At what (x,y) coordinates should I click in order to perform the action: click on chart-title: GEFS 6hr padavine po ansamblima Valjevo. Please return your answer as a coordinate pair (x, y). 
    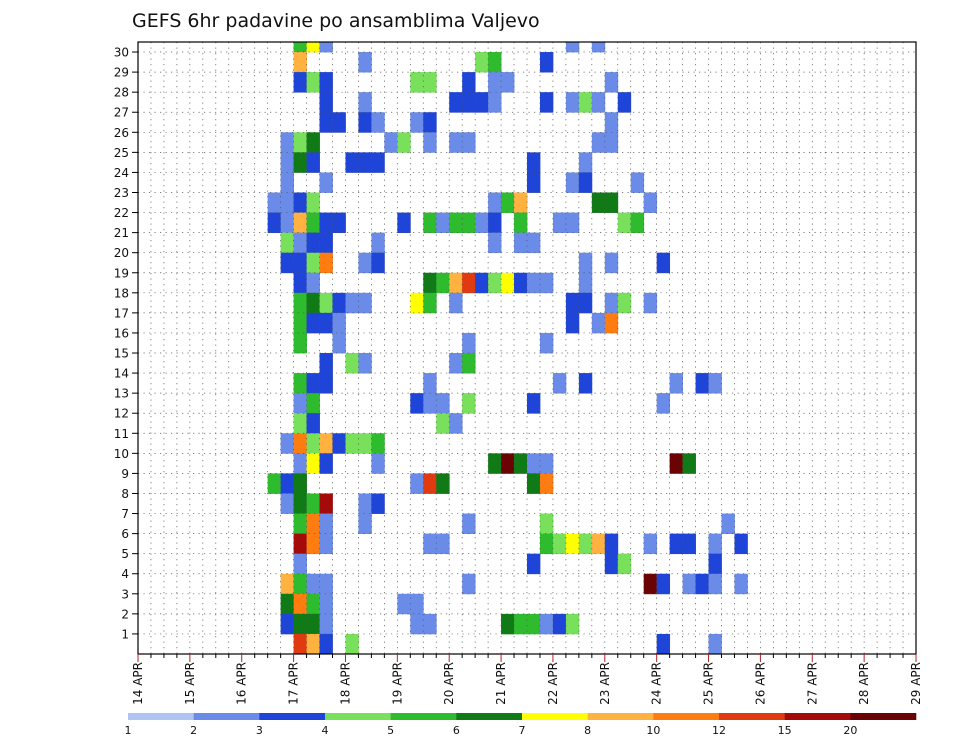
    Looking at the image, I should click on (336, 21).